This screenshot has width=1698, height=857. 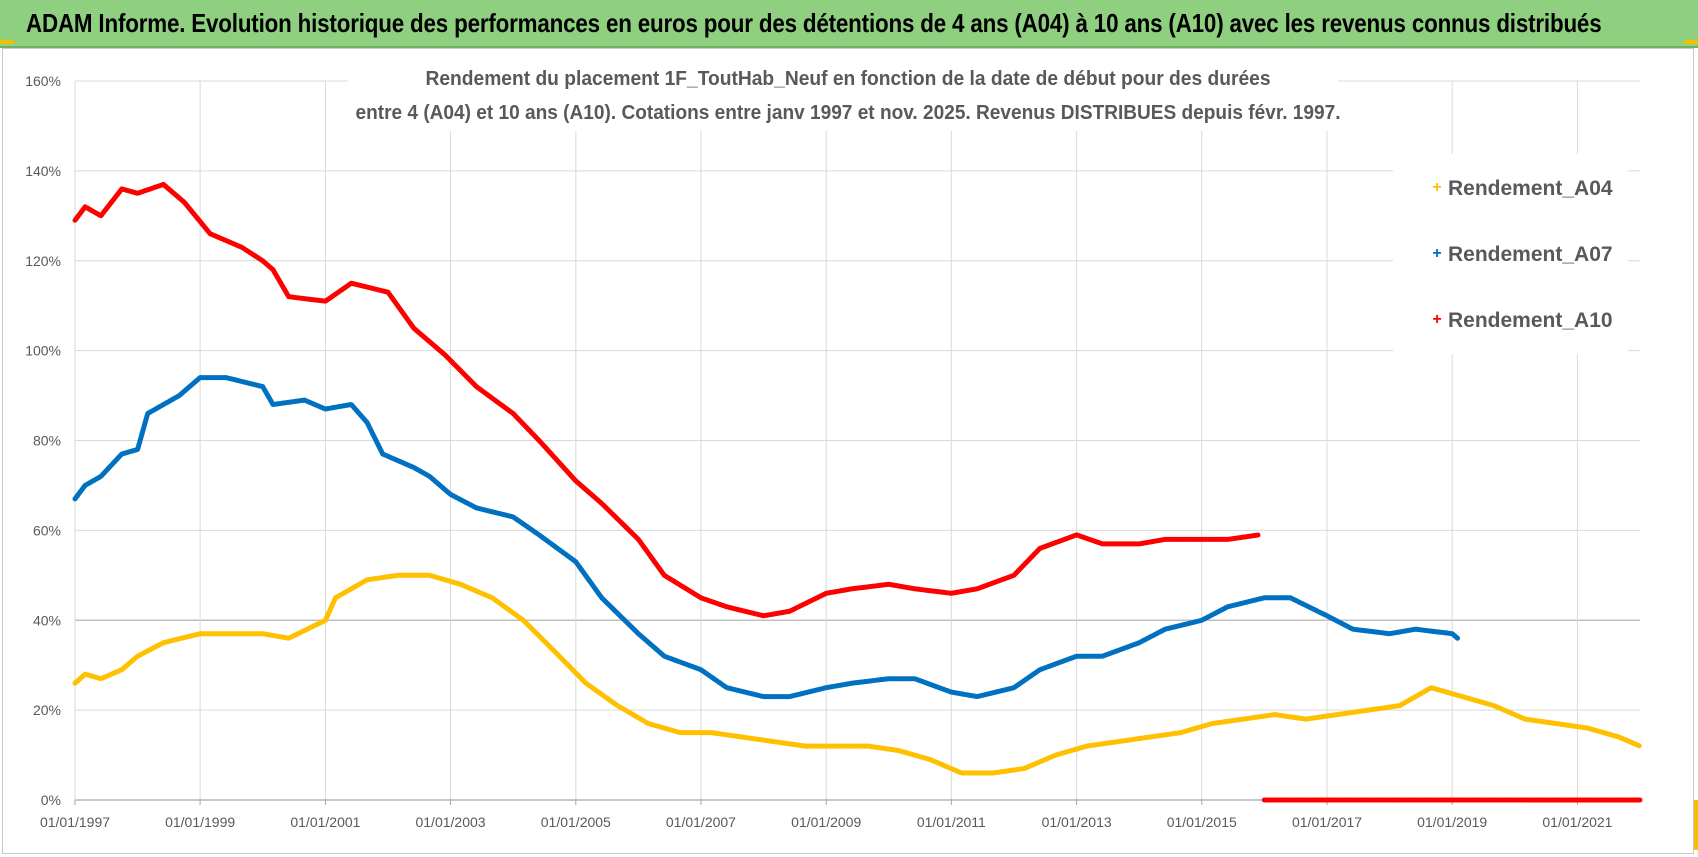 What do you see at coordinates (325, 822) in the screenshot?
I see `x-tick-label: 01/01/2001` at bounding box center [325, 822].